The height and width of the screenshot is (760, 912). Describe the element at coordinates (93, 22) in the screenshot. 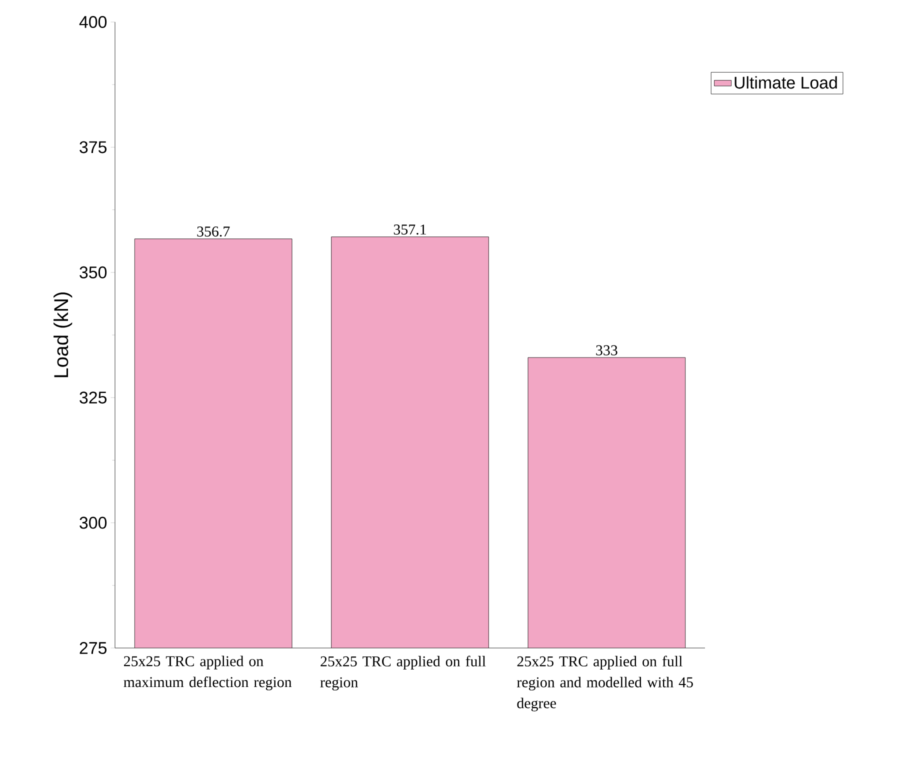

I see `y-tick-label: 400` at that location.